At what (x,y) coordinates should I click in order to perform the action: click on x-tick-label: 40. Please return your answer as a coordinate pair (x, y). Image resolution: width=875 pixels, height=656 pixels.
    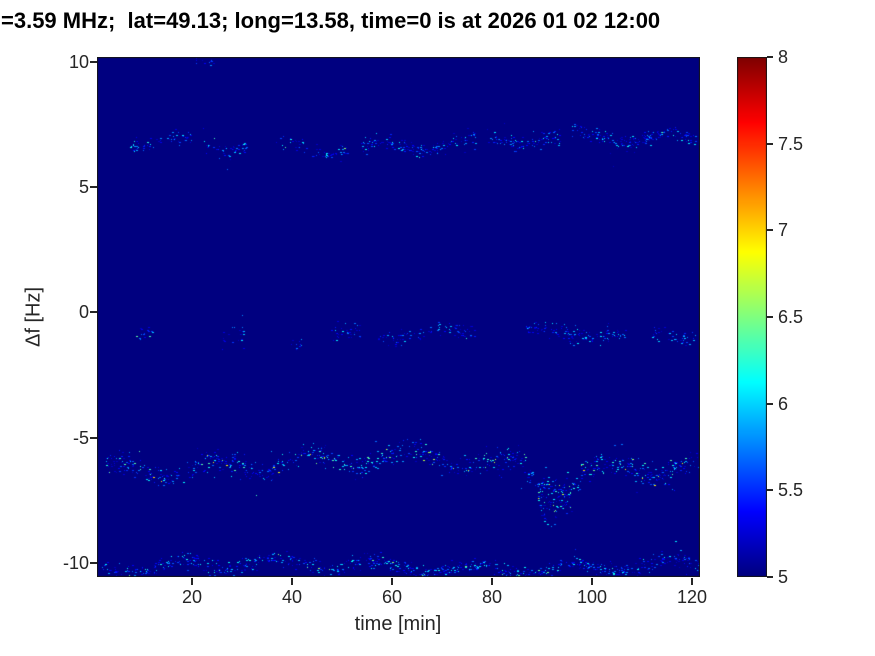
    Looking at the image, I should click on (292, 597).